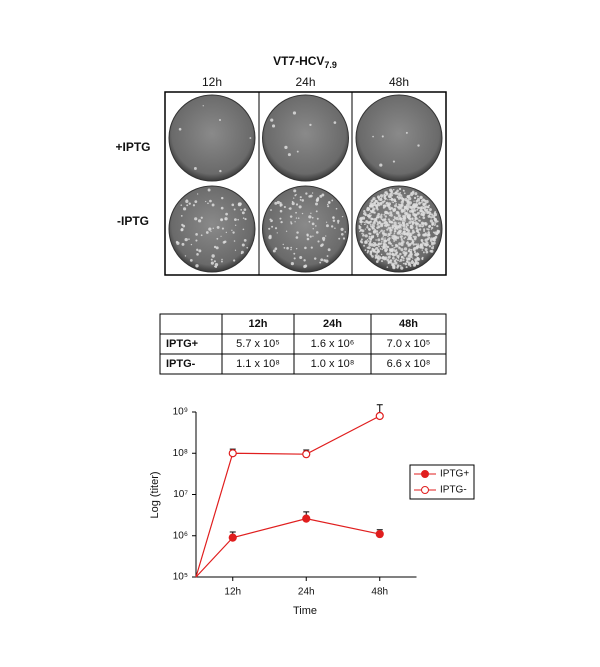 The height and width of the screenshot is (667, 600). Describe the element at coordinates (453, 490) in the screenshot. I see `legend-label: IPTG-` at that location.